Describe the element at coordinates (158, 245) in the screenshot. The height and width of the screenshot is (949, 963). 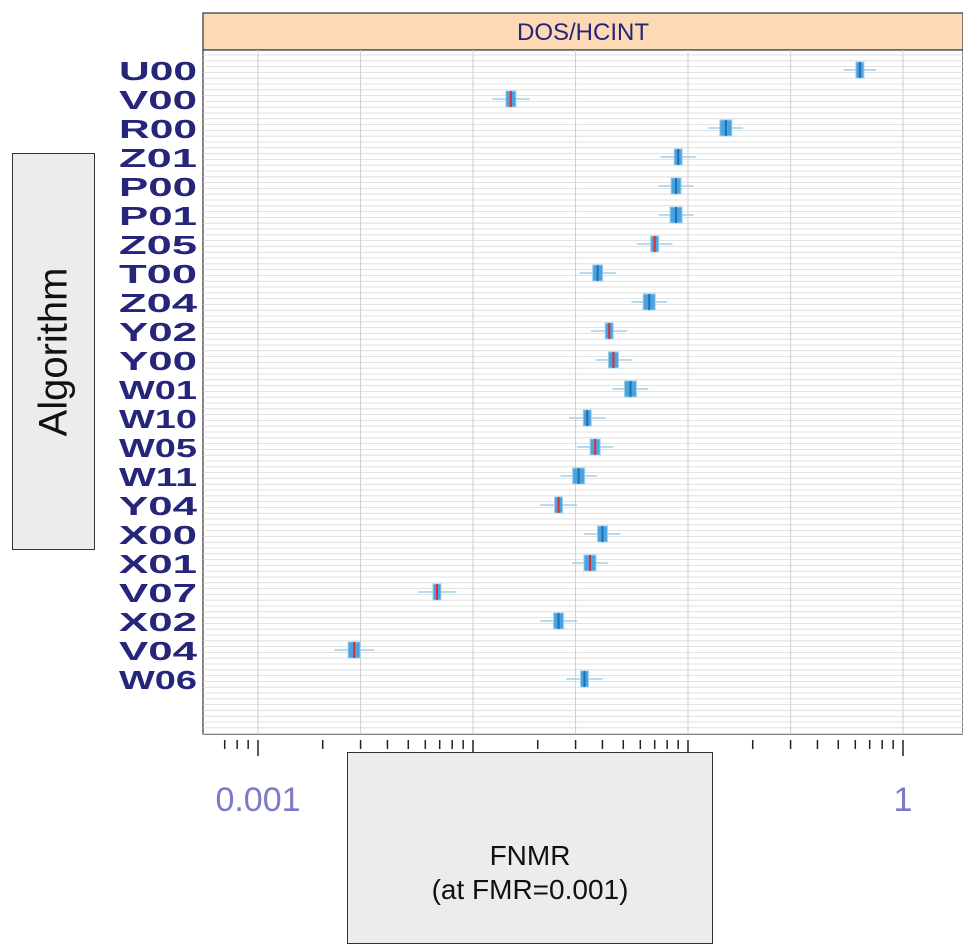
I see `category-label: Z05` at that location.